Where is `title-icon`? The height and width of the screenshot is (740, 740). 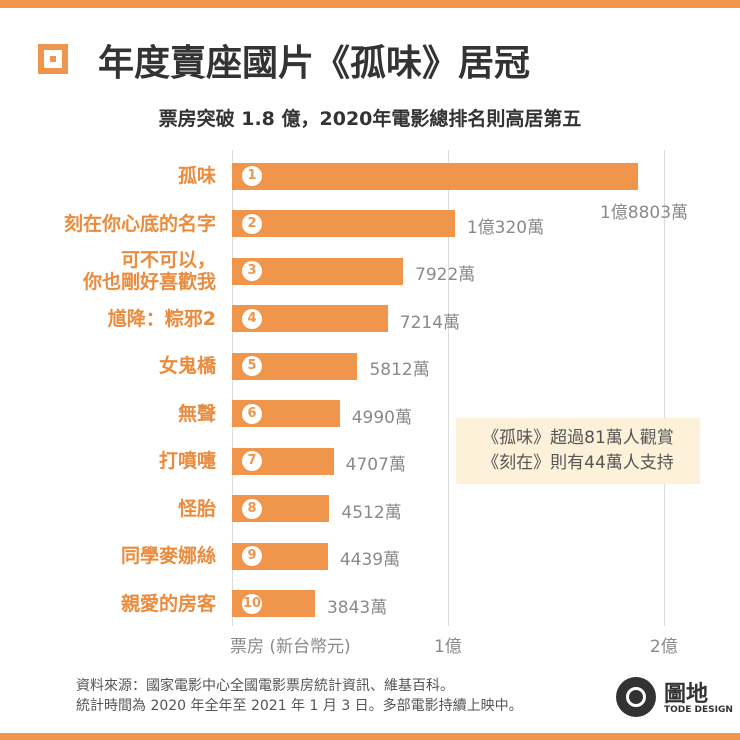
title-icon is located at coordinates (53, 59).